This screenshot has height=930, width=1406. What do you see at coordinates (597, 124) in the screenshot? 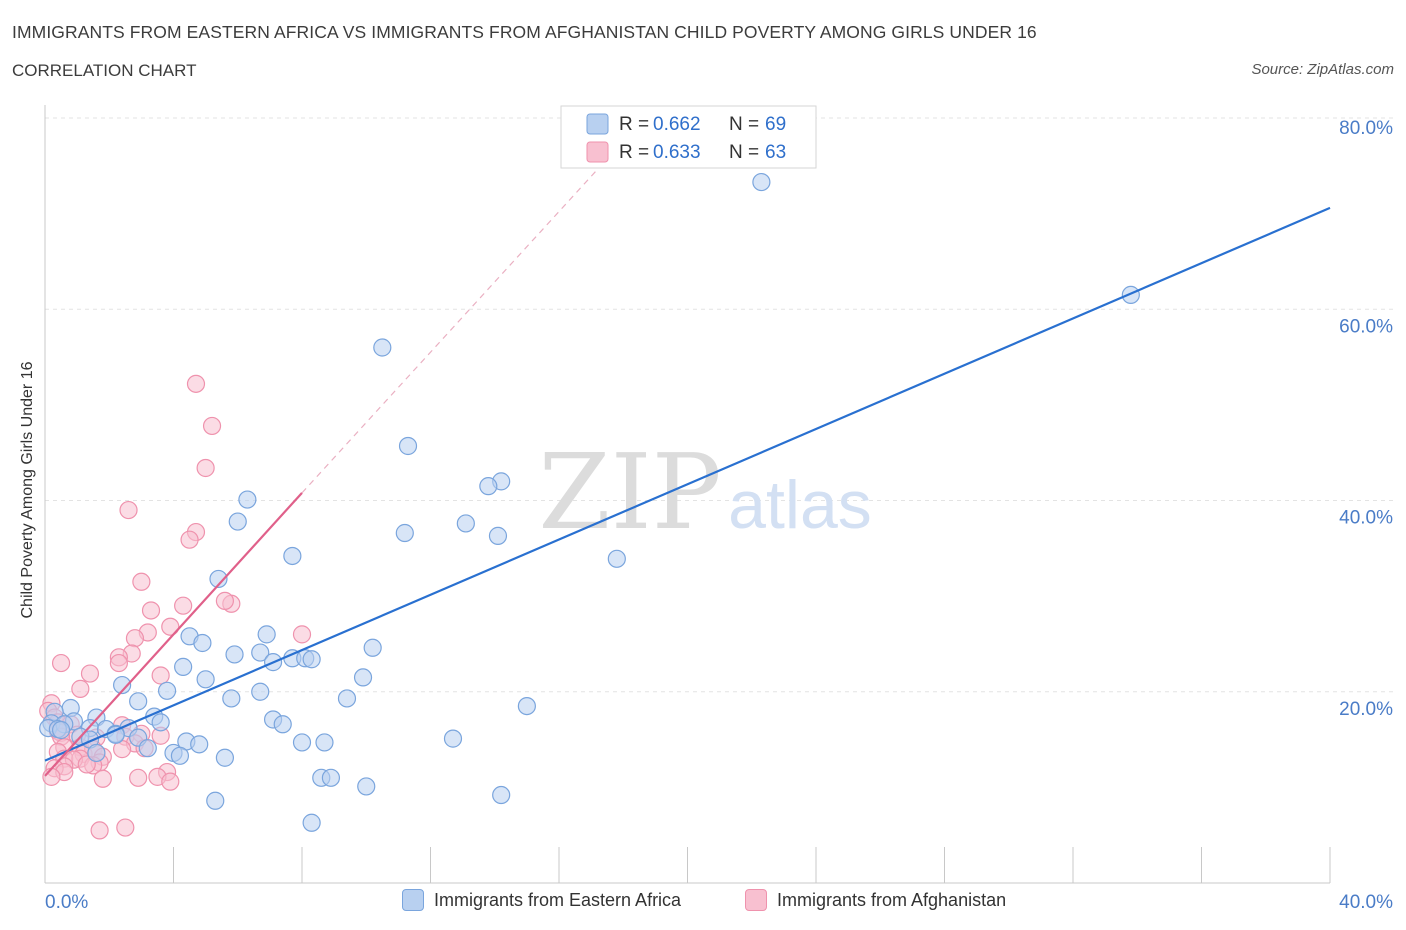
I see `legend-swatch-blue` at bounding box center [597, 124].